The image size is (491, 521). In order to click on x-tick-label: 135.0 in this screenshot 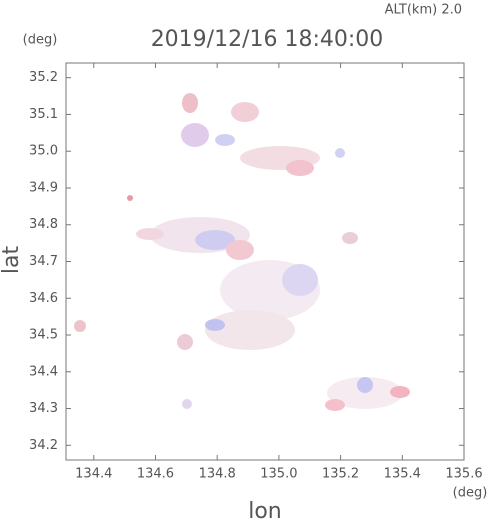, I will do `click(278, 474)`.